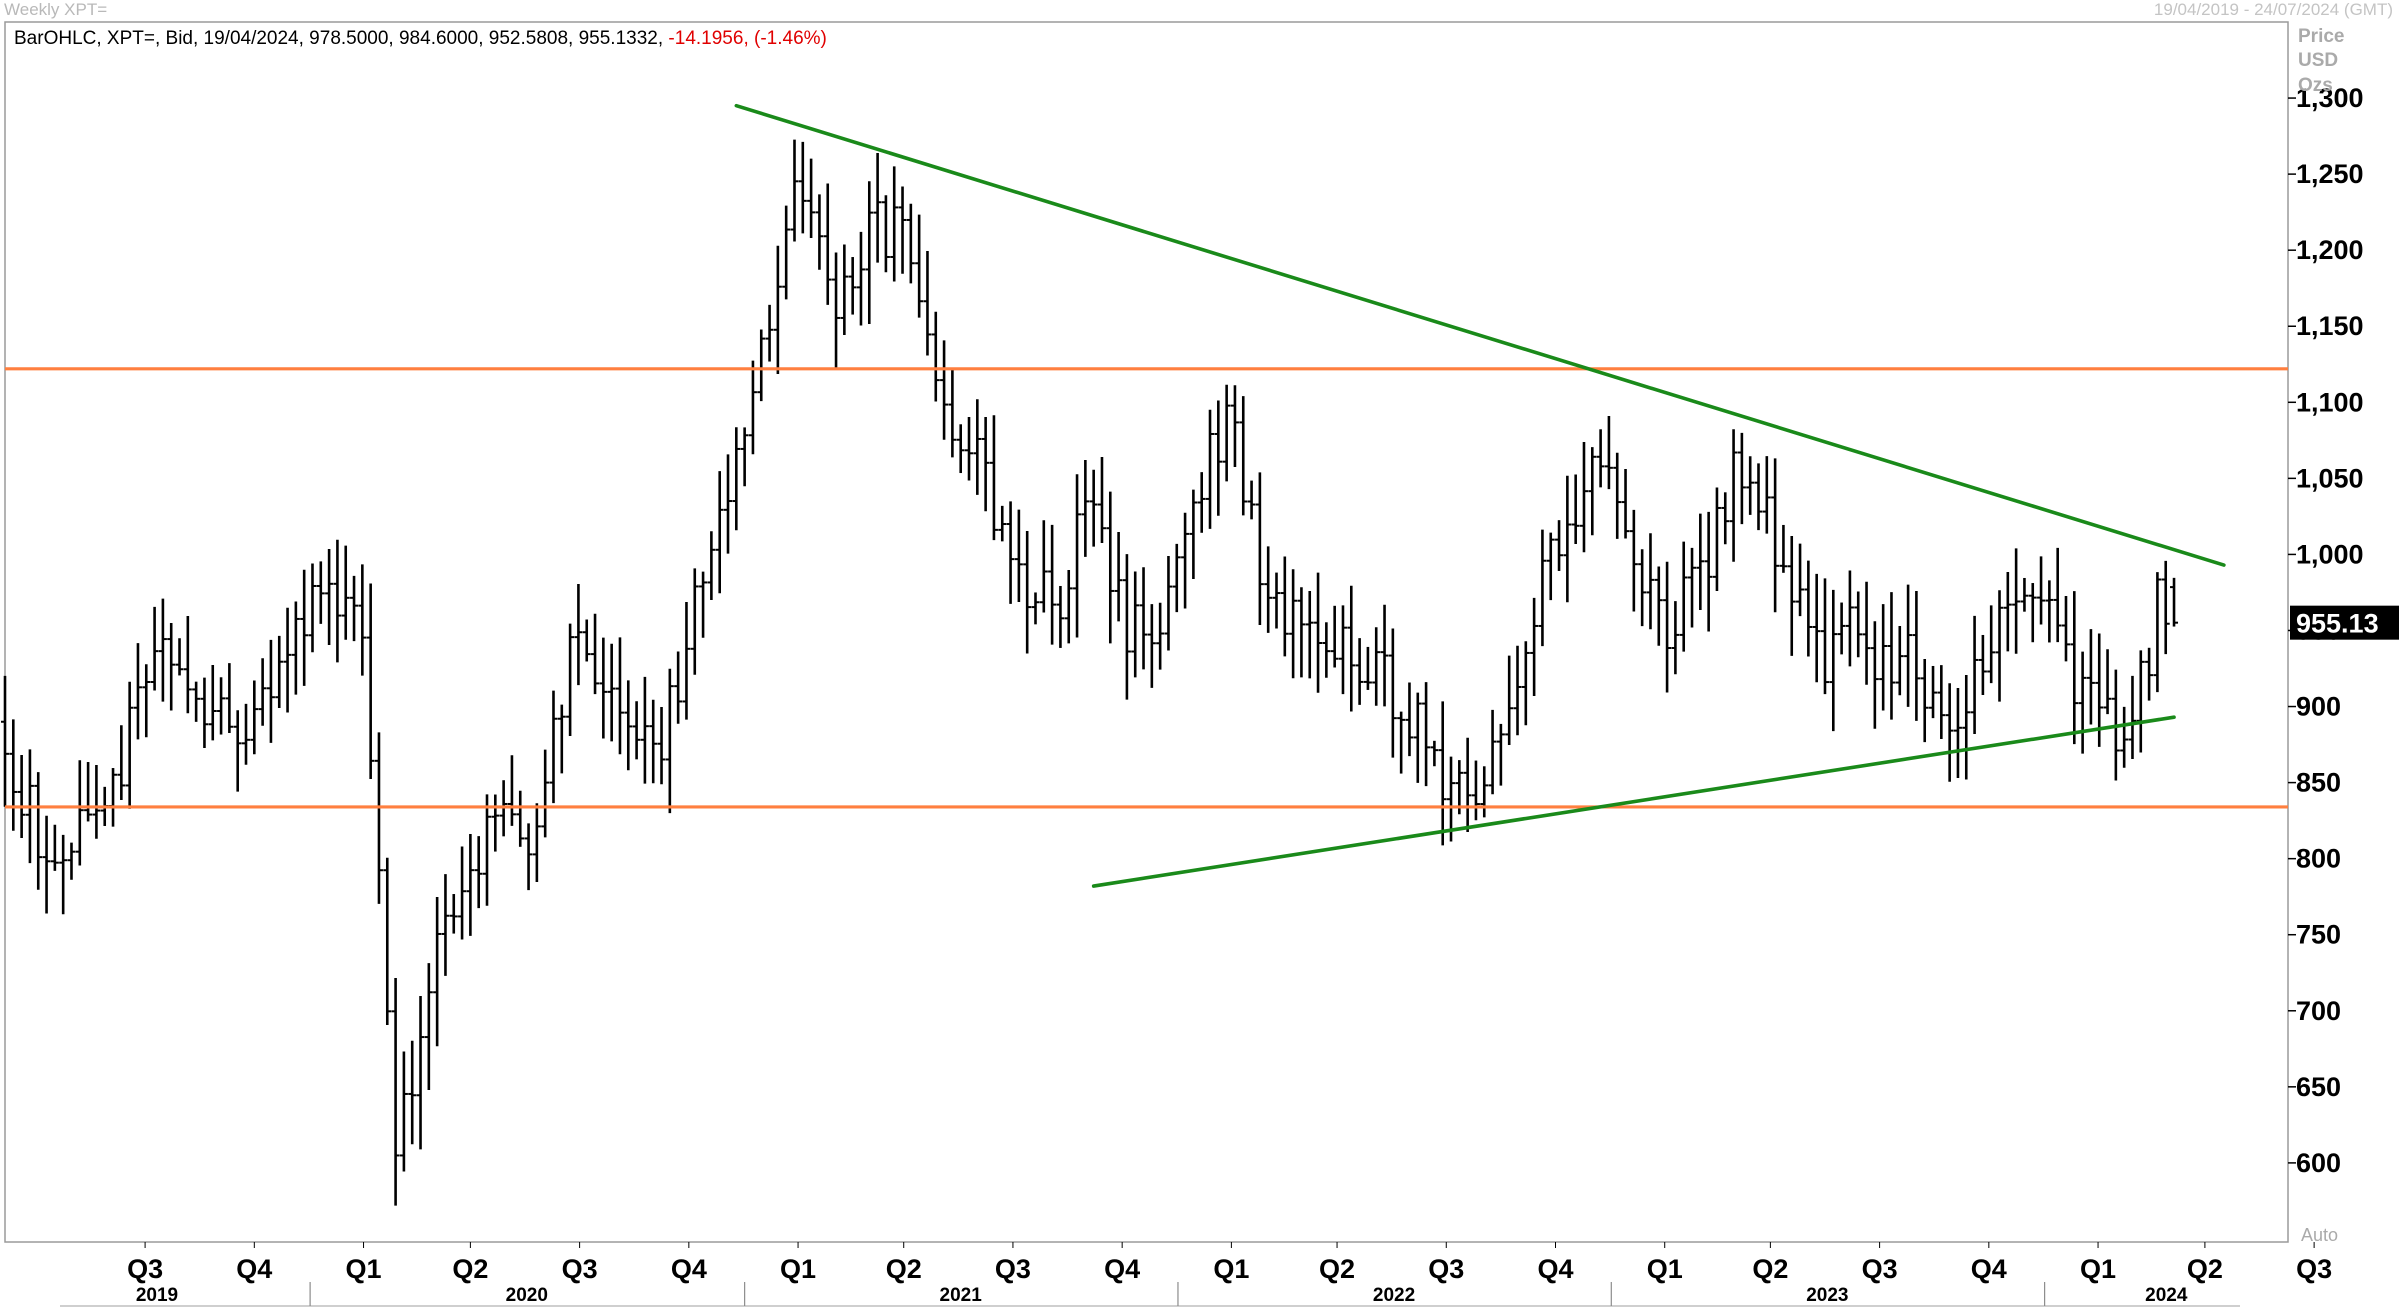  Describe the element at coordinates (56, 9) in the screenshot. I see `window-title: Weekly XPT=` at that location.